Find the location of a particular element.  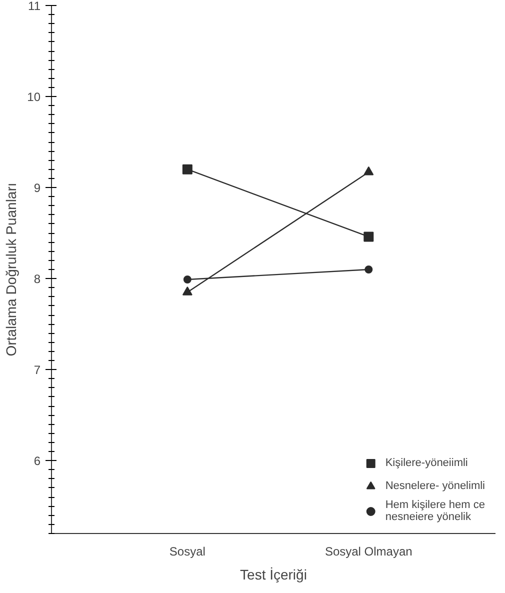

y-tick-label: 8 is located at coordinates (37, 279).